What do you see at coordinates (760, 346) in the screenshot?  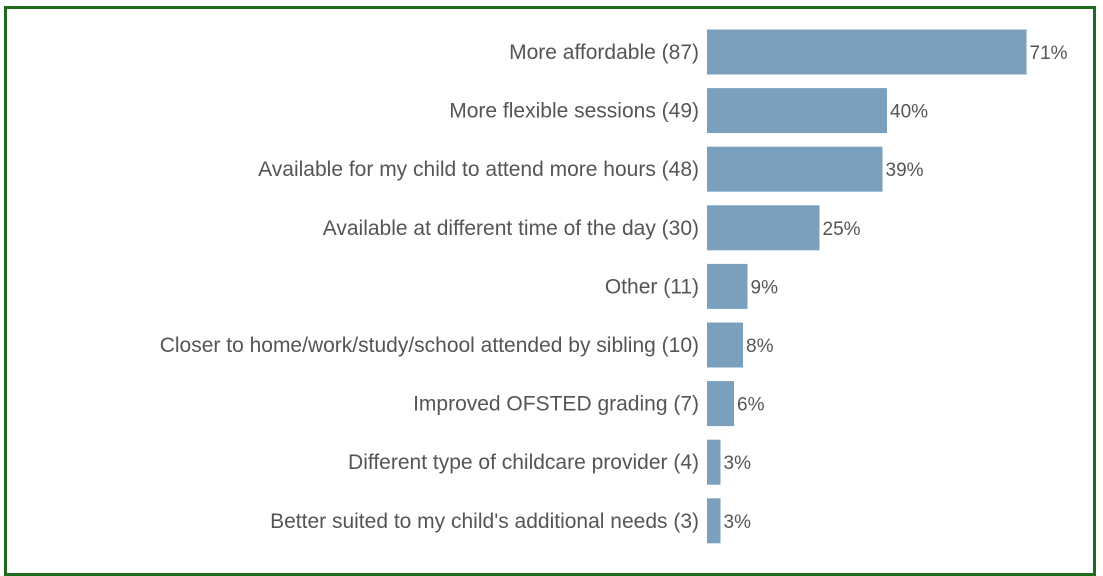 I see `value-label-6: 8%` at bounding box center [760, 346].